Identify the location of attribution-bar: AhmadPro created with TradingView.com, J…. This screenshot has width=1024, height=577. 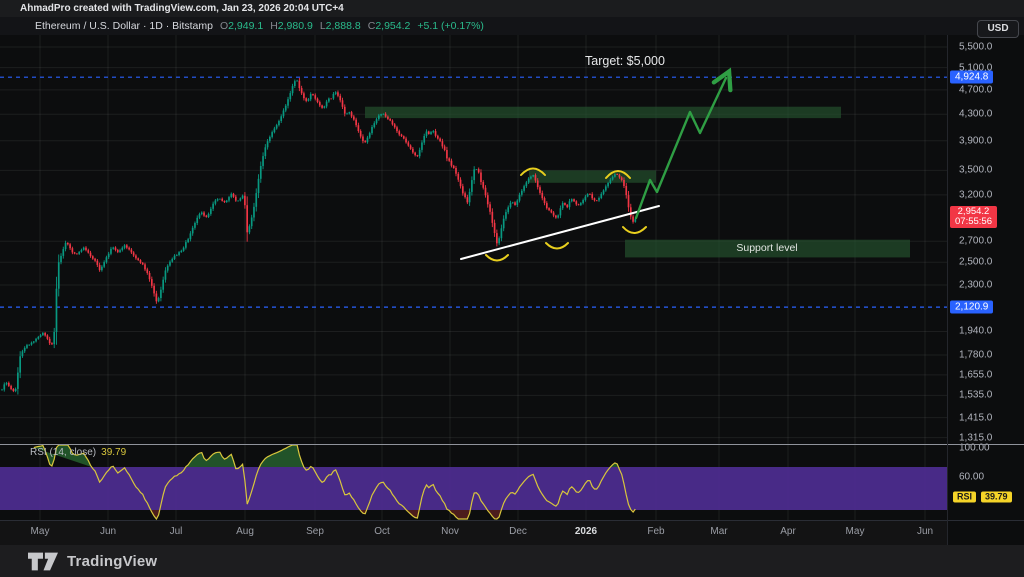
(512, 8).